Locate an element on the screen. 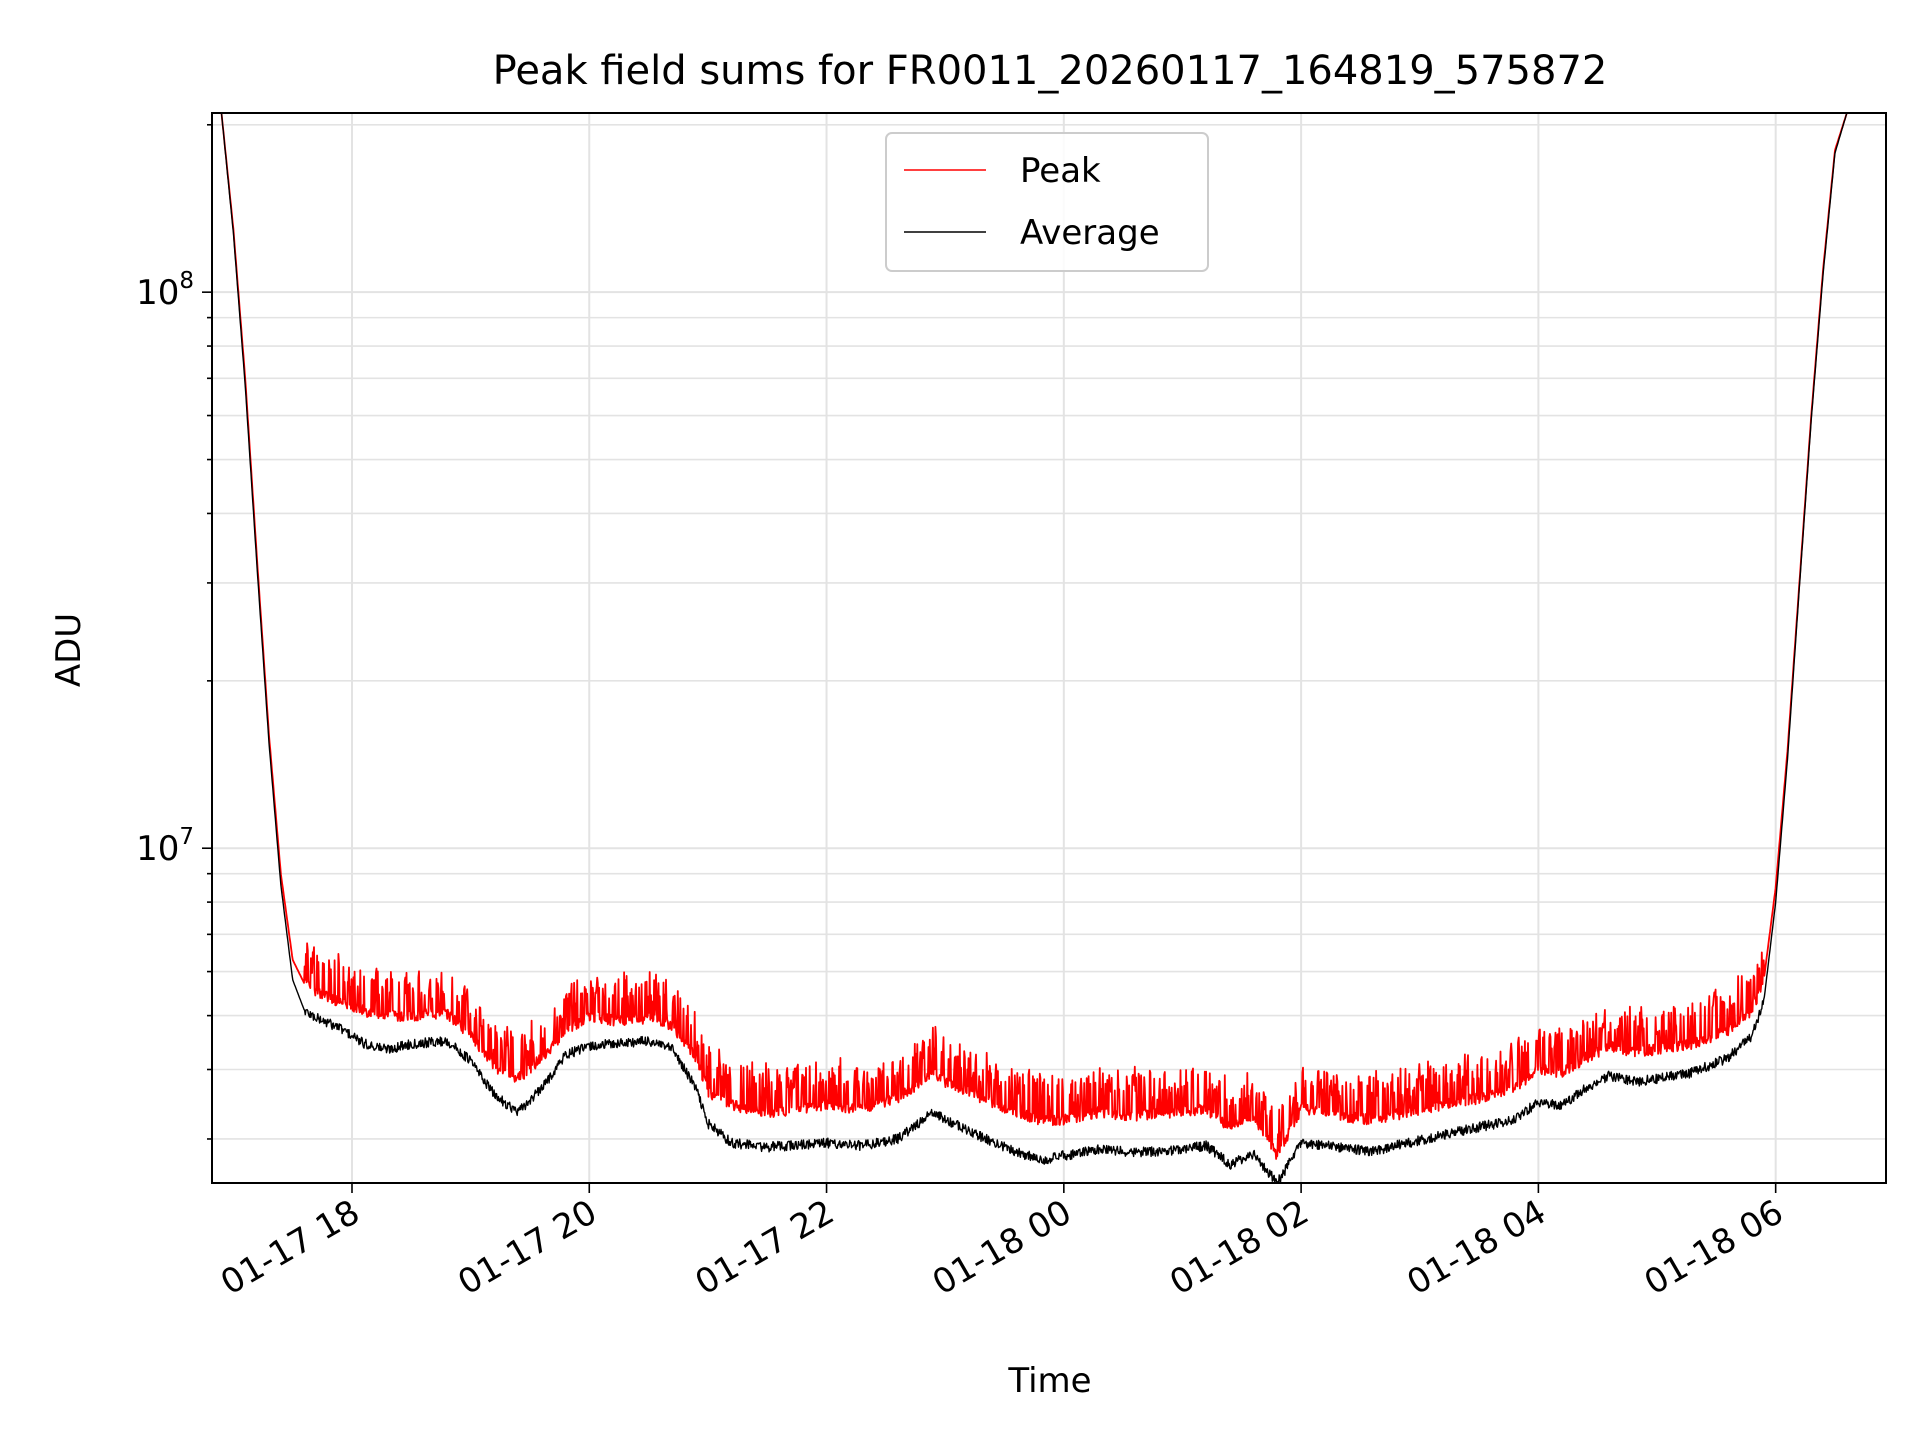 This screenshot has height=1440, width=1920. legend: Peak Average is located at coordinates (1047, 202).